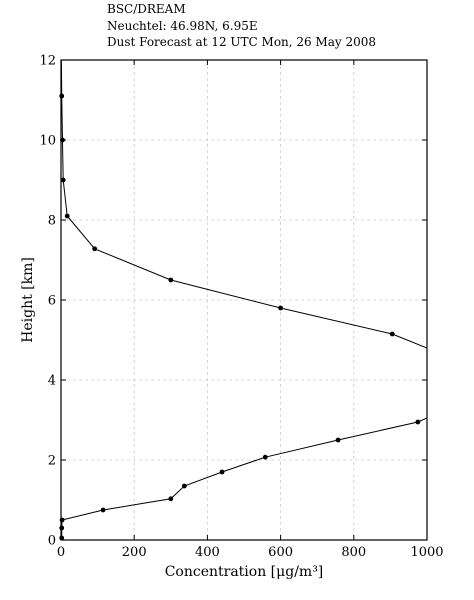 The width and height of the screenshot is (474, 600). I want to click on x-tick-label: 0, so click(61, 552).